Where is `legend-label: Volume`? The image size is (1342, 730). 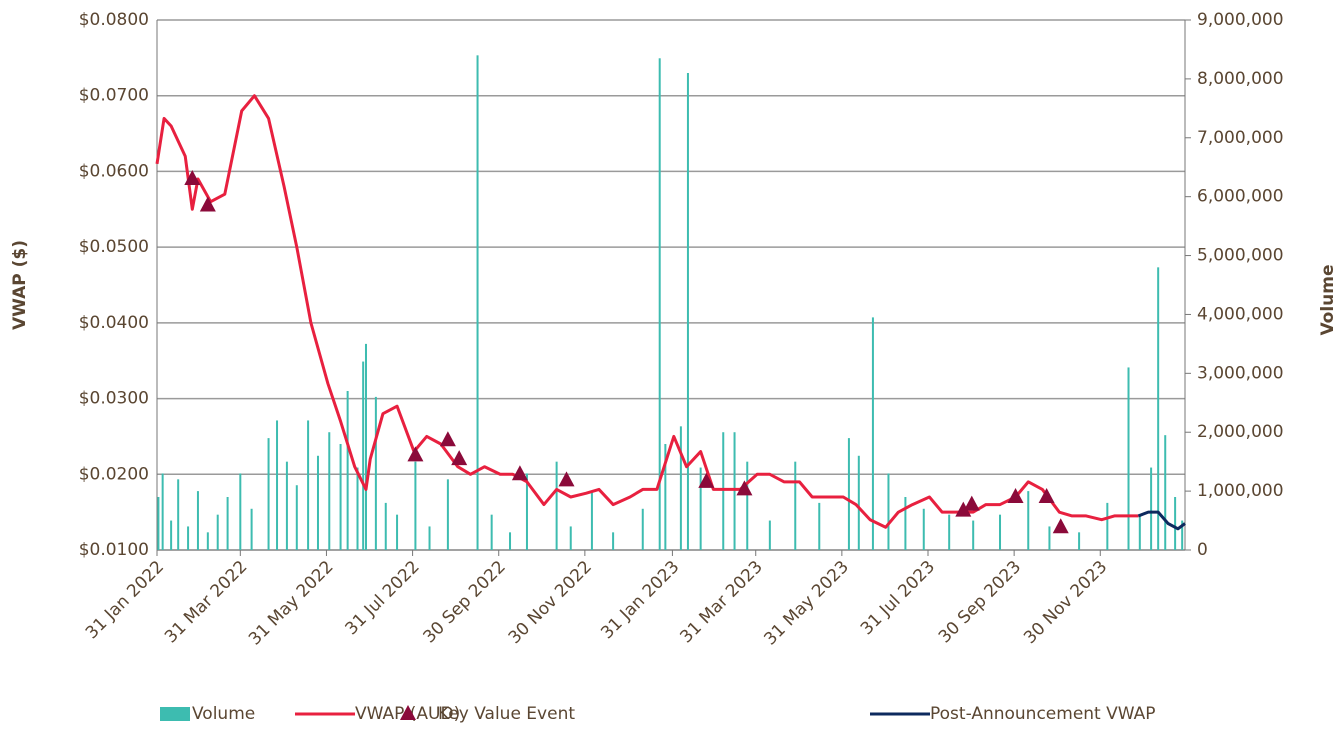
legend-label: Volume is located at coordinates (223, 714).